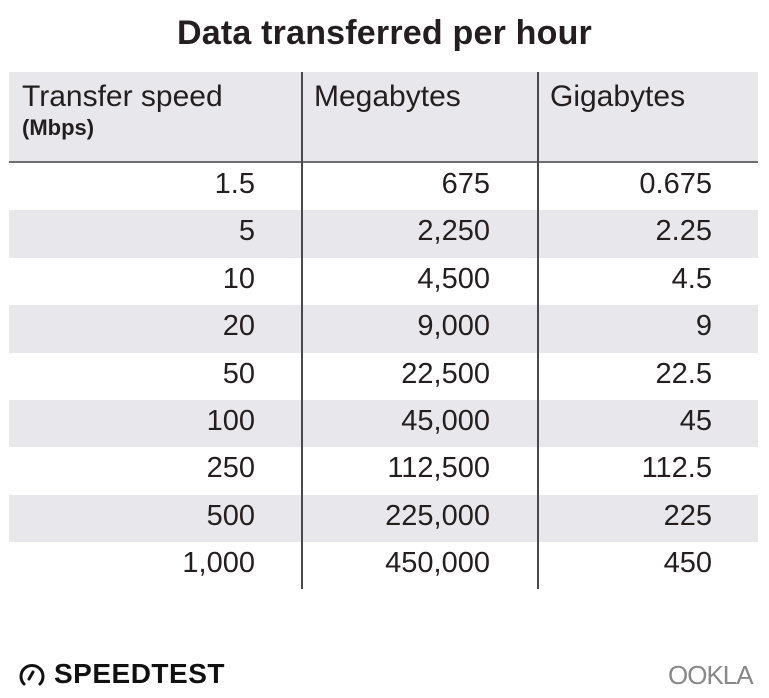 This screenshot has height=698, width=769. Describe the element at coordinates (218, 563) in the screenshot. I see `cell-speed: 1,000` at that location.